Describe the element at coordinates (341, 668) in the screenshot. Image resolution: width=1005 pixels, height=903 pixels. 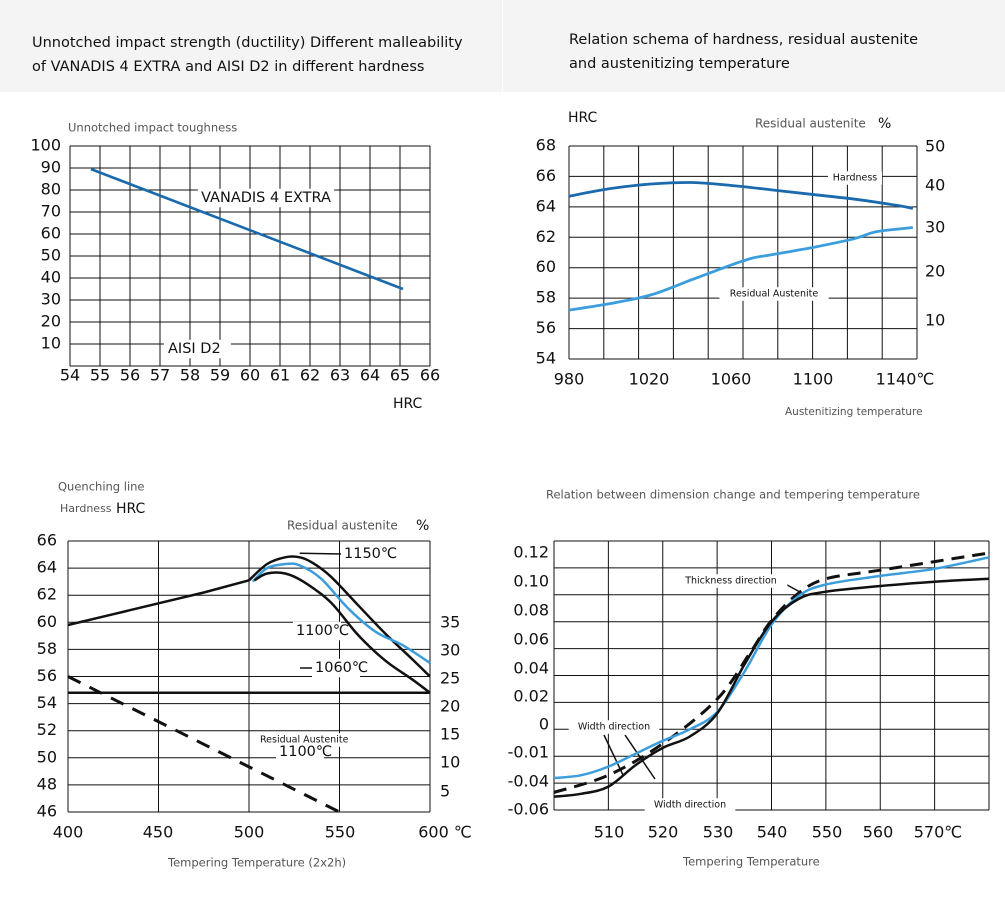
I see `chart3-annotation-1060: 1060℃` at that location.